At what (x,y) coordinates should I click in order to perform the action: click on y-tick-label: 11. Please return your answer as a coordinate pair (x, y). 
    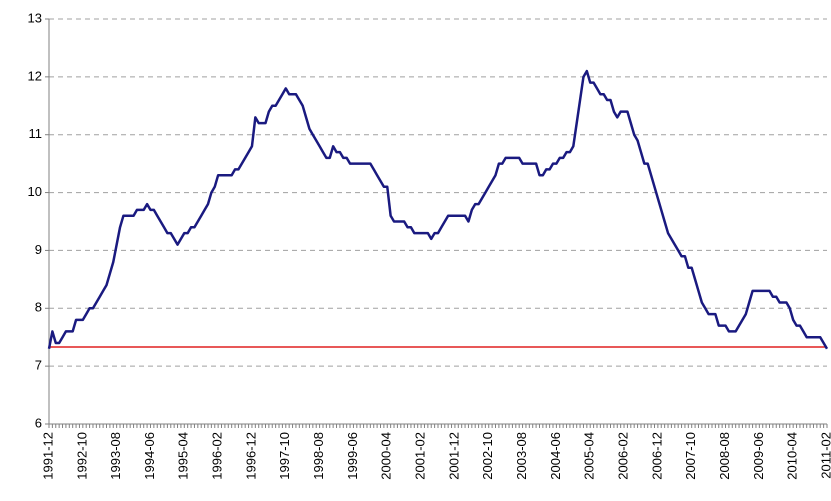
    Looking at the image, I should click on (36, 133).